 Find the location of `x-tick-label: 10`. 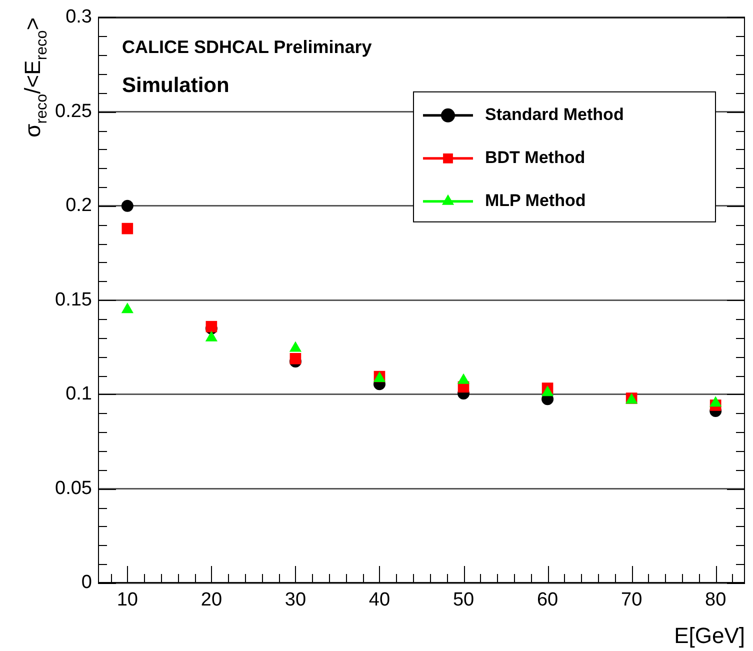

x-tick-label: 10 is located at coordinates (127, 600).